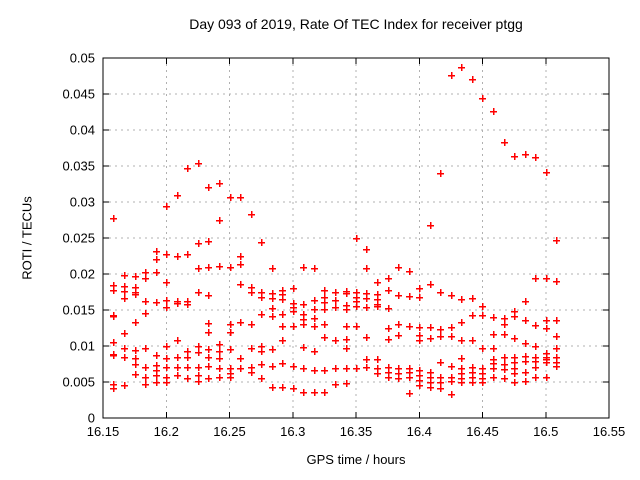 The image size is (640, 480). What do you see at coordinates (82, 58) in the screenshot?
I see `y-tick-label: 0.05` at bounding box center [82, 58].